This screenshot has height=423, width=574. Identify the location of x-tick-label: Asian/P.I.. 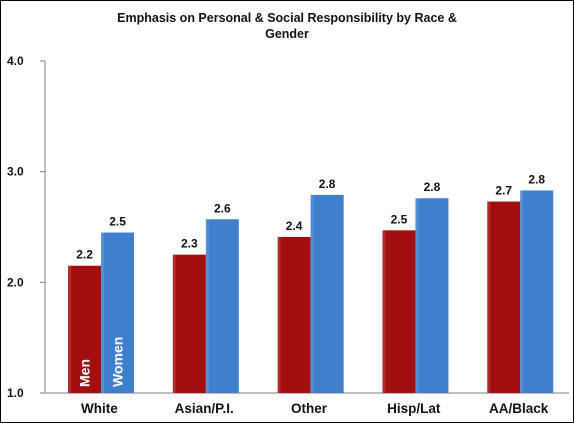
(204, 408).